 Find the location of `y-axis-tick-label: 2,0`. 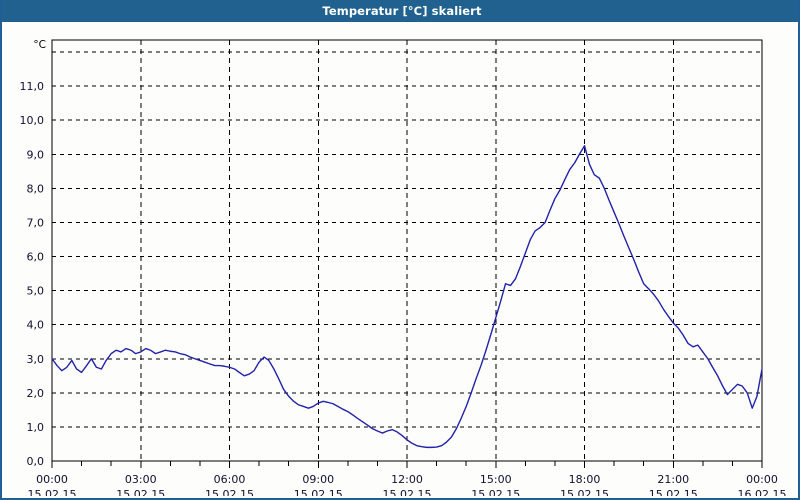

y-axis-tick-label: 2,0 is located at coordinates (36, 393).